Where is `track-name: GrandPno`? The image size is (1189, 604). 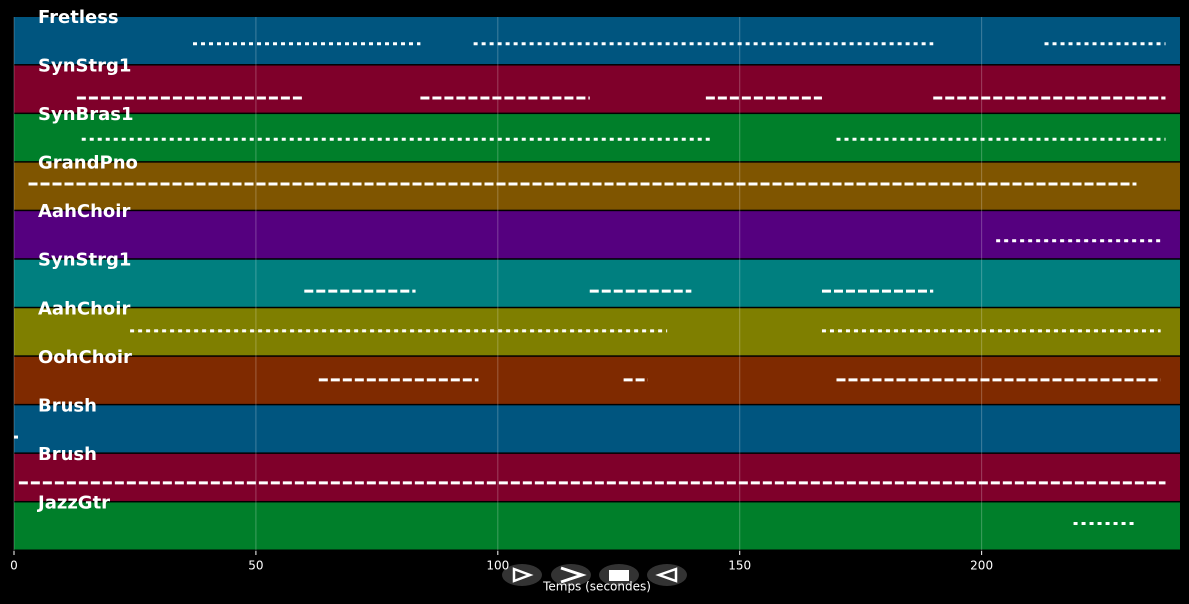 track-name: GrandPno is located at coordinates (88, 163).